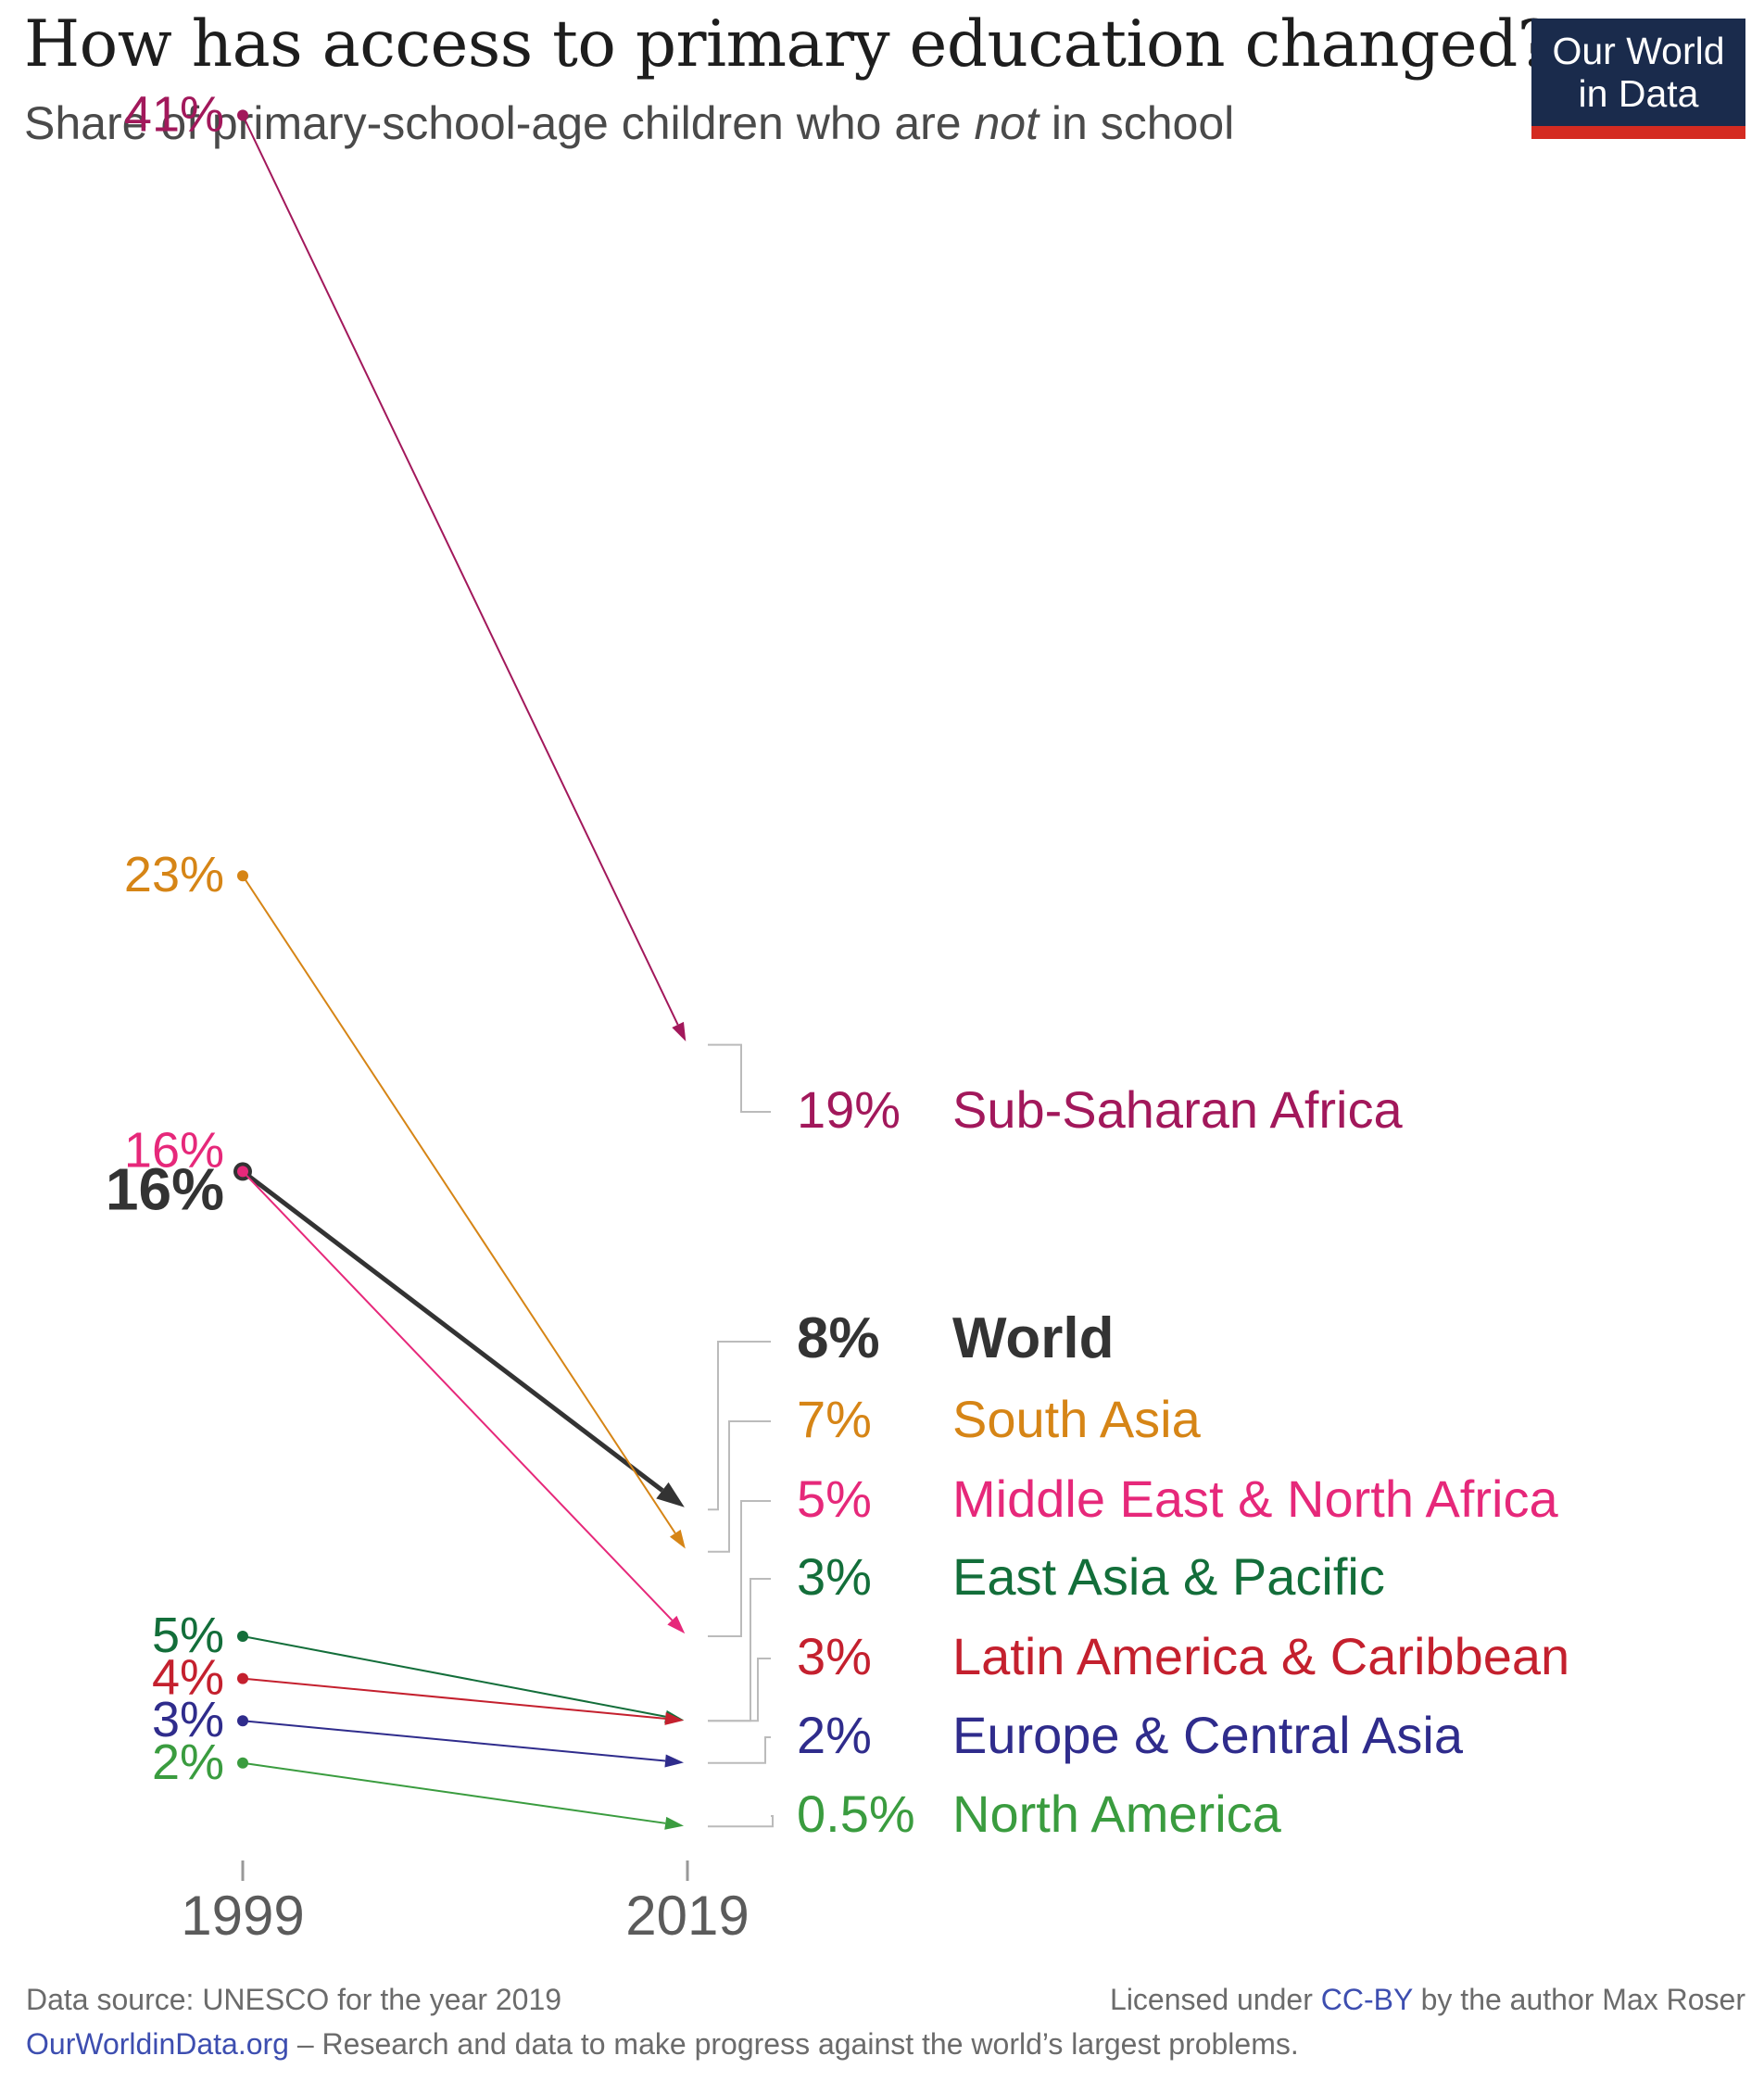 This screenshot has width=1764, height=2081. What do you see at coordinates (856, 1814) in the screenshot?
I see `end-label-north-america: 0.5%` at bounding box center [856, 1814].